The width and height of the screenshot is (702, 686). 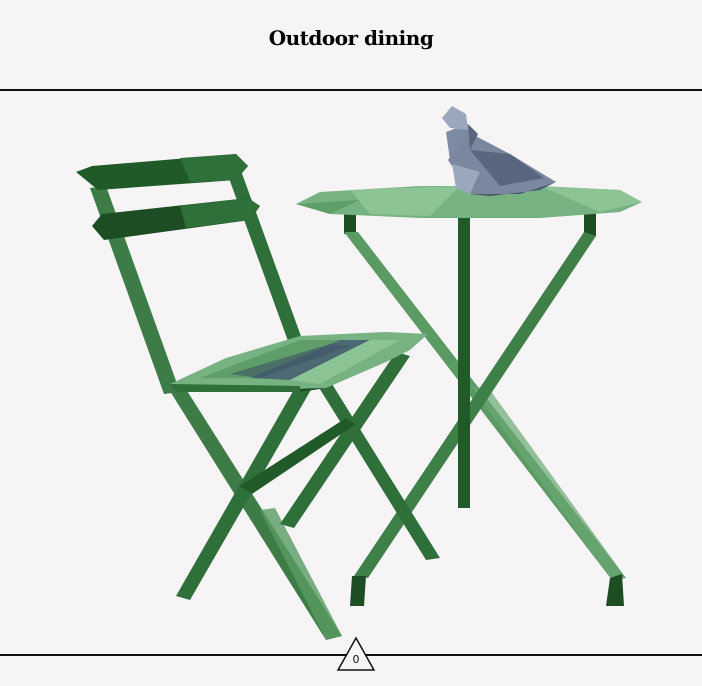 I want to click on chair-front-leg, so click(x=244, y=493).